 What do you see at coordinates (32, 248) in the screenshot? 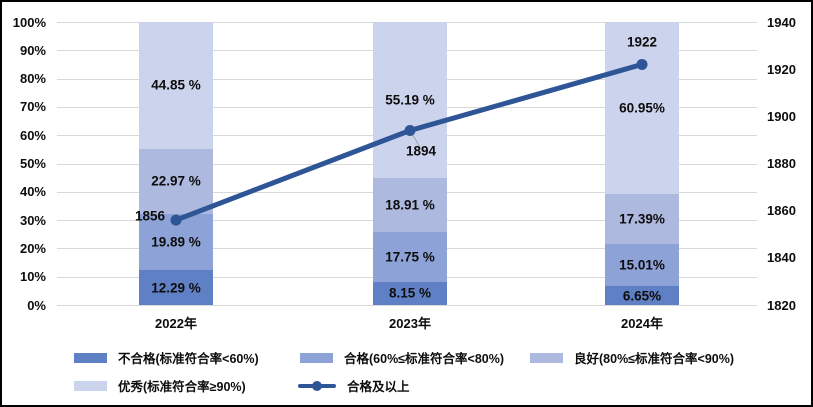
I see `left-axis-tick: 20%` at bounding box center [32, 248].